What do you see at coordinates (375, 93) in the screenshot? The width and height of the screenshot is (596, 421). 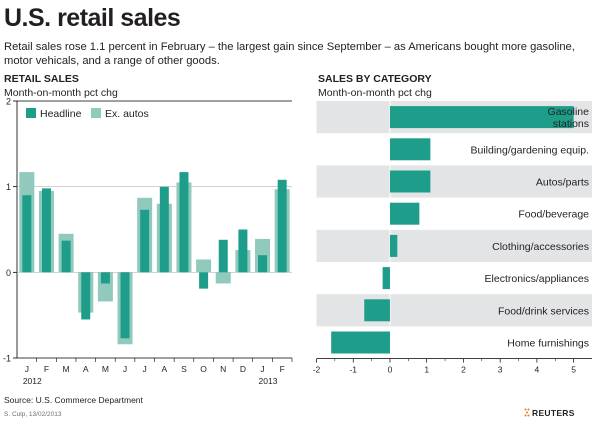 I see `category-subtitle: Month-on-month pct chg` at bounding box center [375, 93].